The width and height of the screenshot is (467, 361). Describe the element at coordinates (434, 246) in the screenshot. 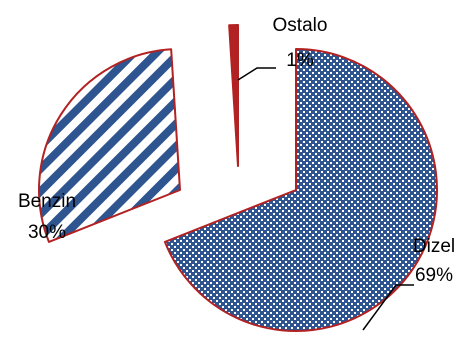

I see `data-label-name-dizel: Dizel` at that location.